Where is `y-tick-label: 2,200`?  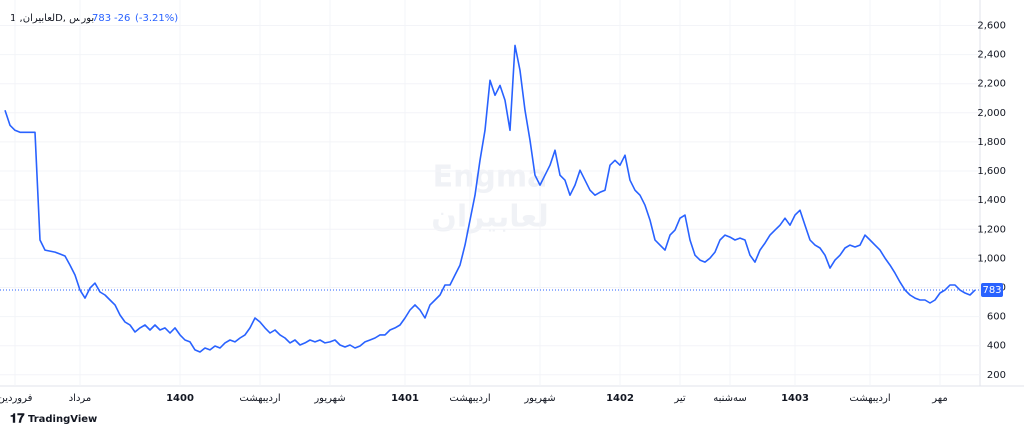 y-tick-label: 2,200 is located at coordinates (991, 84).